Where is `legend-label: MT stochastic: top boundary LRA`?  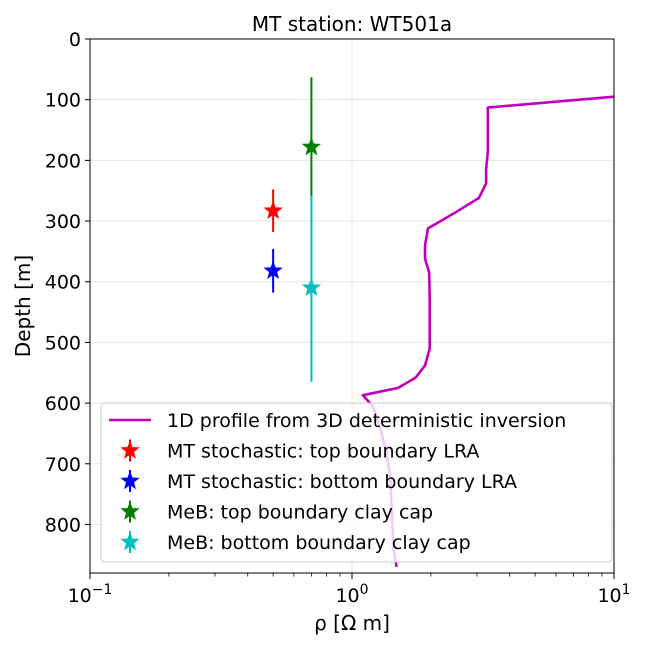 legend-label: MT stochastic: top boundary LRA is located at coordinates (323, 452).